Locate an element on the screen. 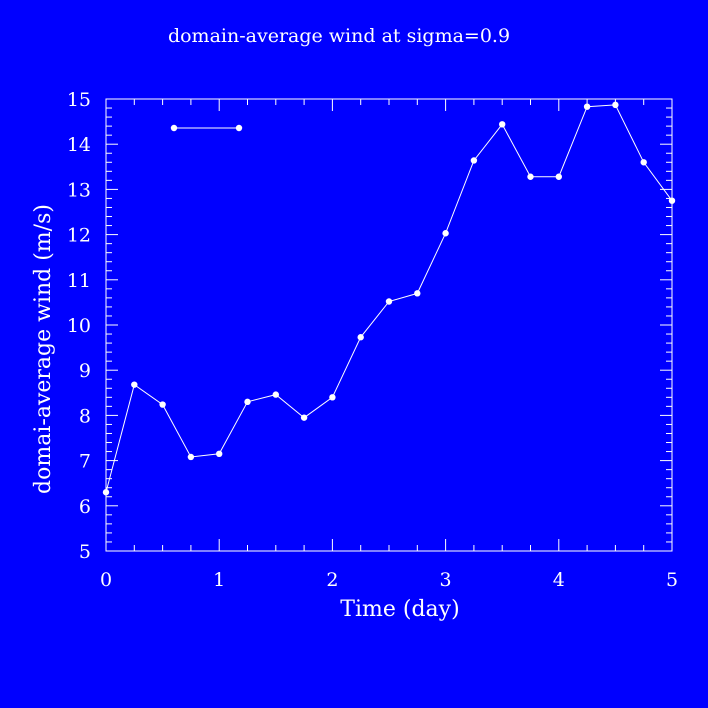 This screenshot has width=708, height=708. y-axis-label: domai-average wind (m/s) is located at coordinates (43, 349).